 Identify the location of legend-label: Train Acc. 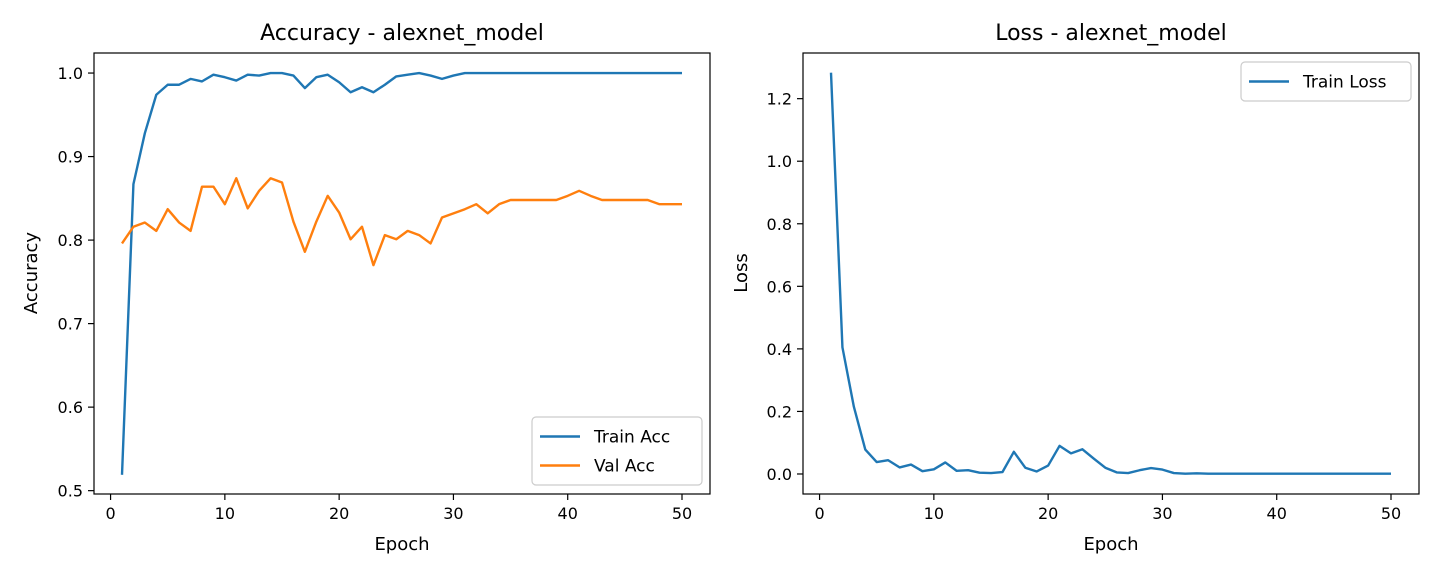
(631, 438).